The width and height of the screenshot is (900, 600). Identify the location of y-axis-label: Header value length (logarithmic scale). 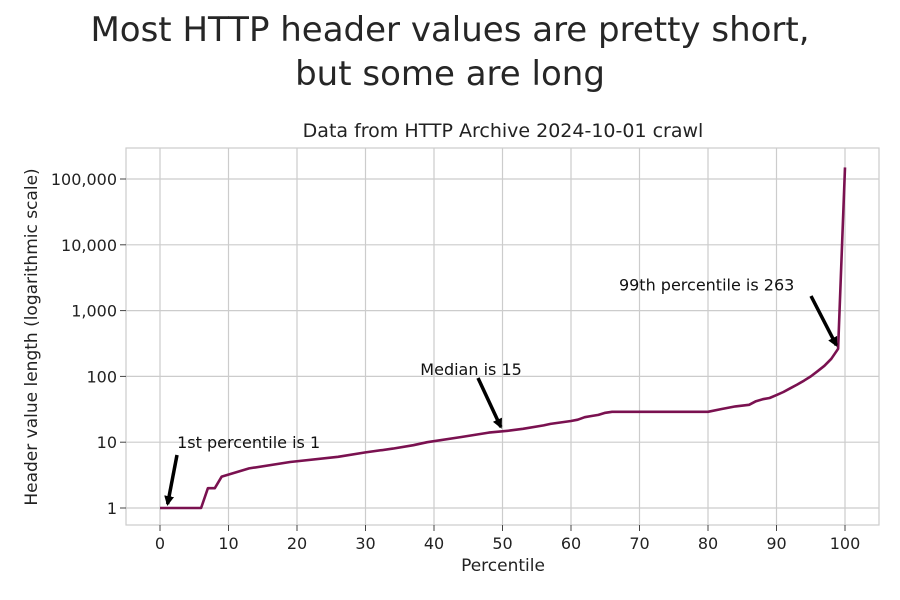
(32, 336).